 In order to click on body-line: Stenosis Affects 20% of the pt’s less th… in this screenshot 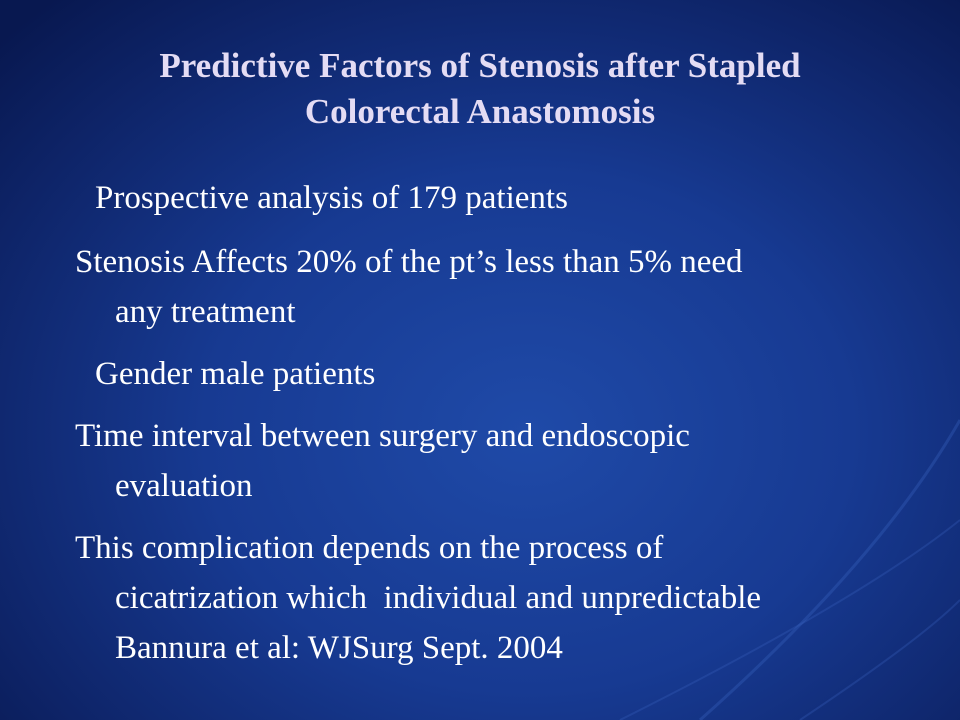, I will do `click(409, 262)`.